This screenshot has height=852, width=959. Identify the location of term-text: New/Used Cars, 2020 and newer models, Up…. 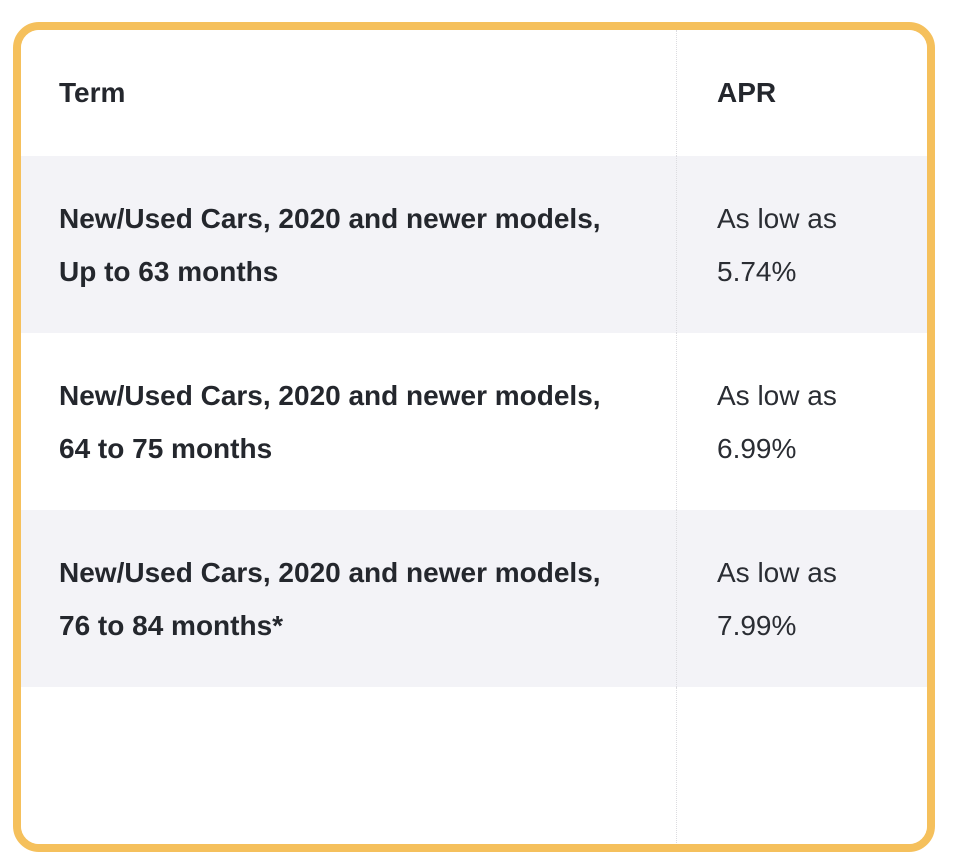
(330, 244).